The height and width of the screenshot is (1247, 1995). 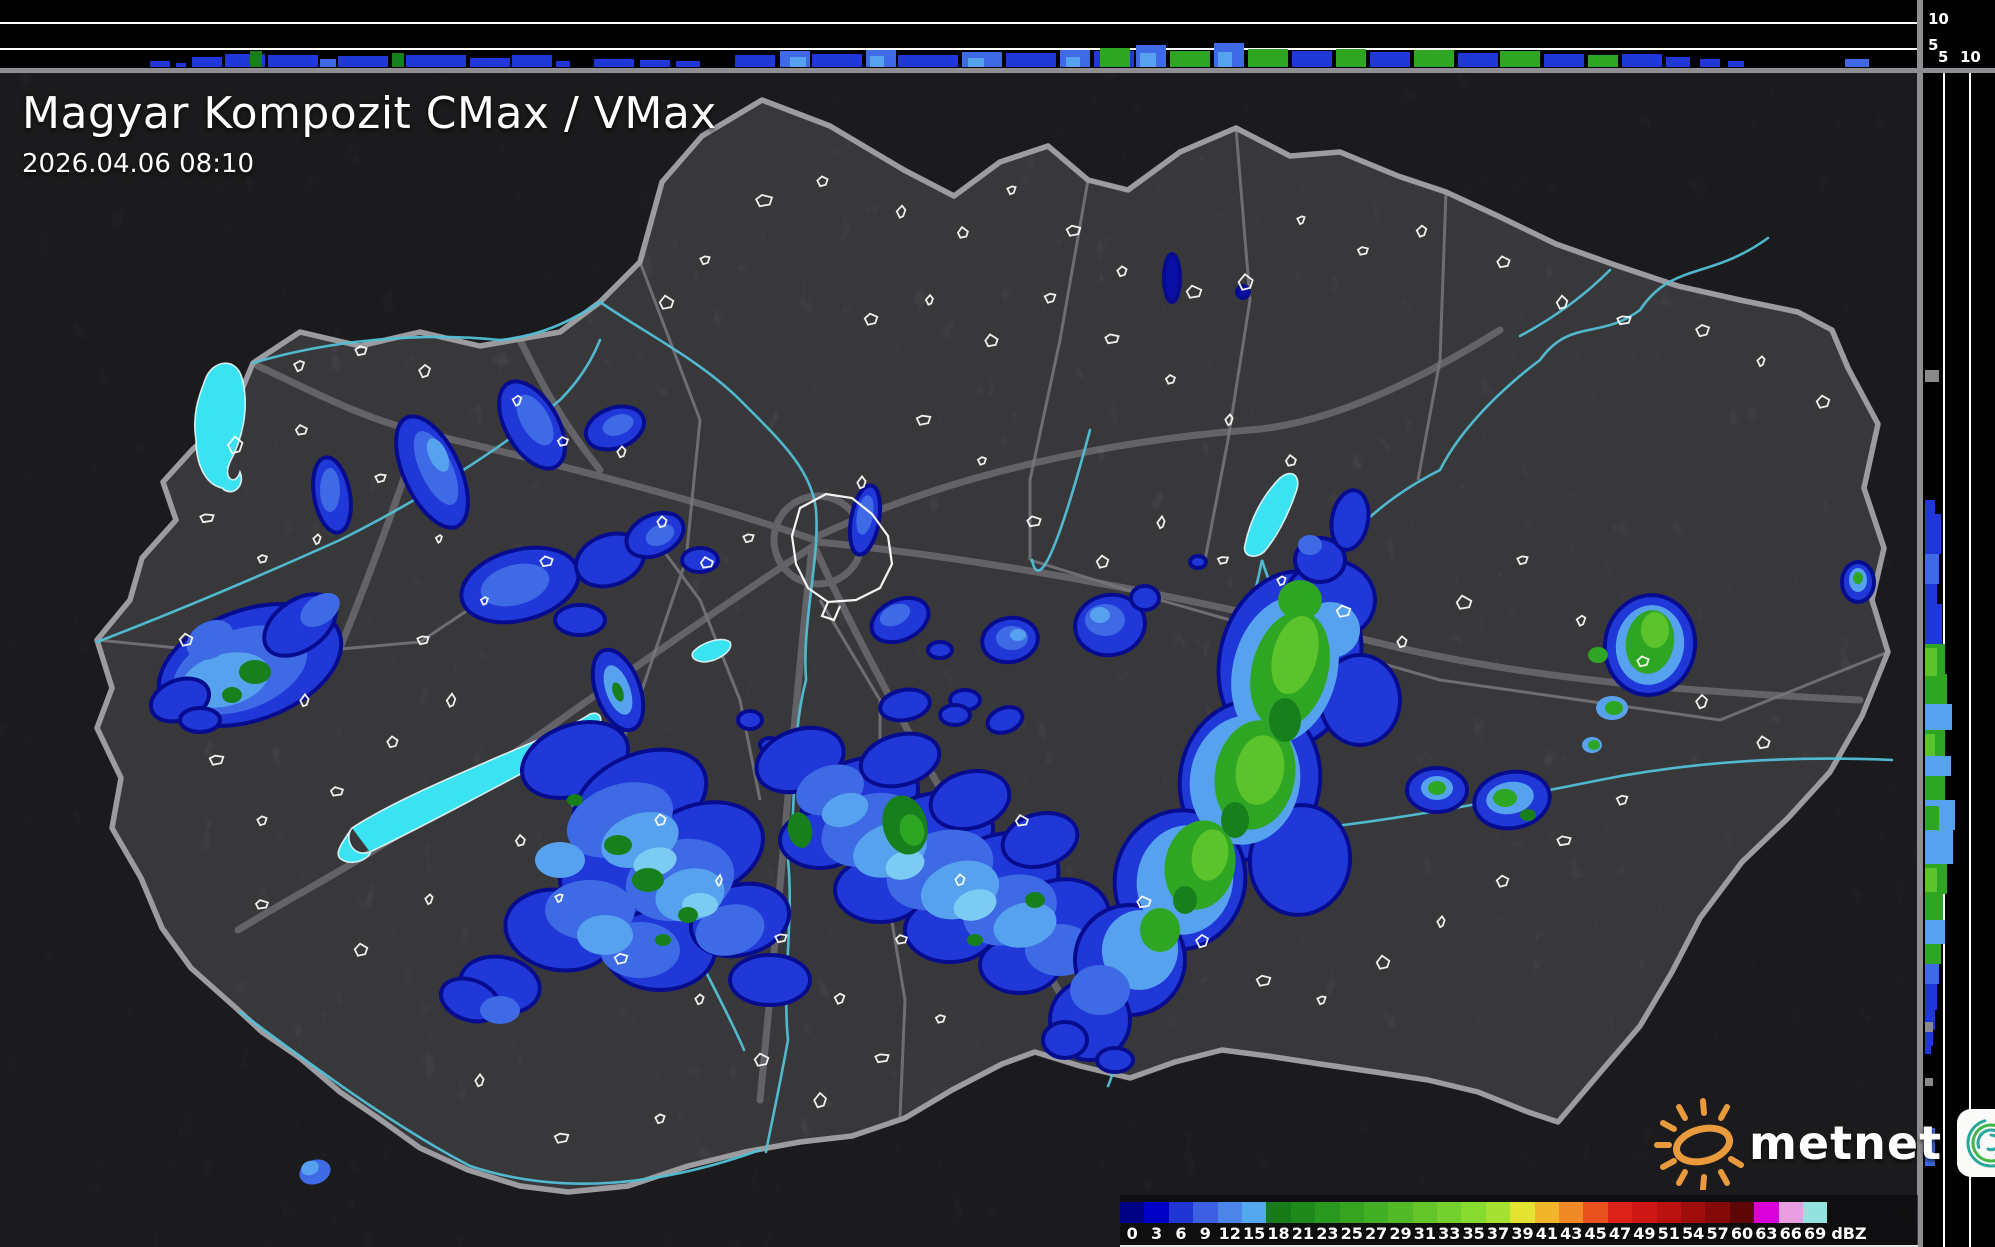 I want to click on timestamp: 2026.04.06 08:10, so click(x=138, y=164).